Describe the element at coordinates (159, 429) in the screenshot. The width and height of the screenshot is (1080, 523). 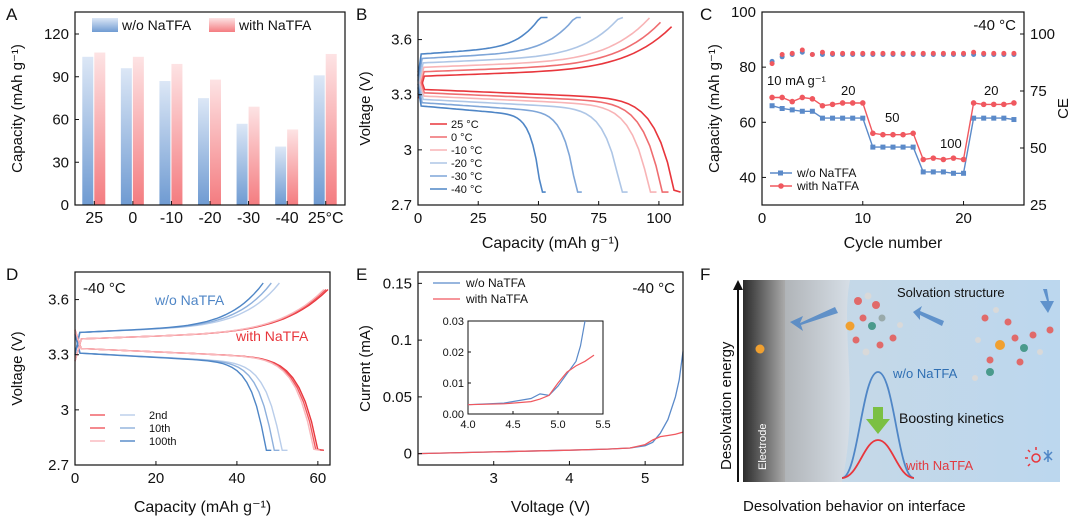
I see `legend-label: 10th` at that location.